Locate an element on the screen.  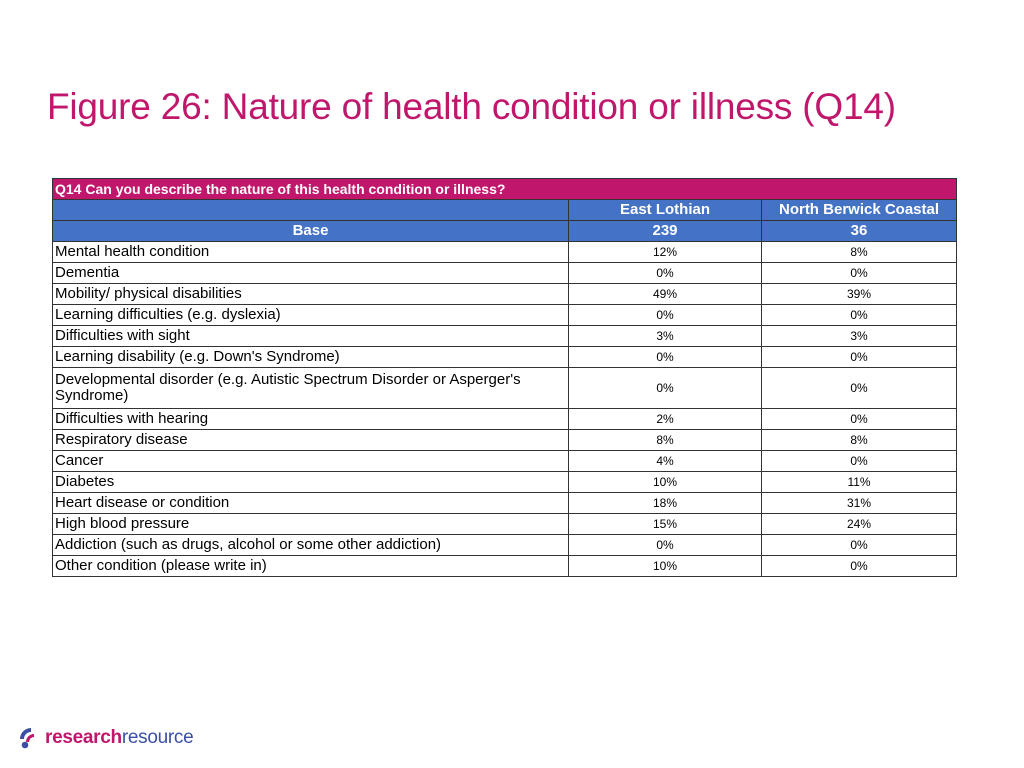
row-label: Difficulties with sight is located at coordinates (310, 336).